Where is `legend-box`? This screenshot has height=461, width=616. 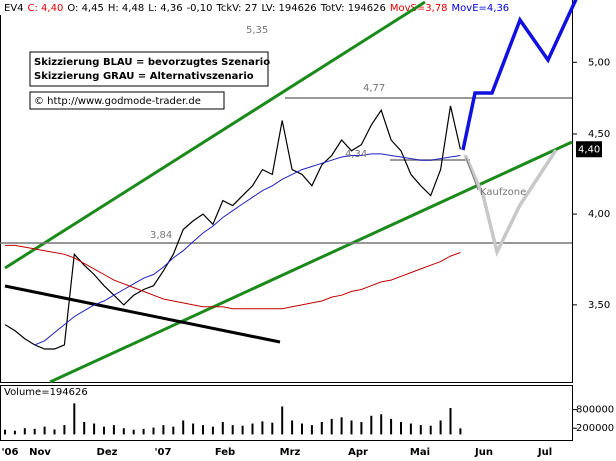 legend-box is located at coordinates (149, 69).